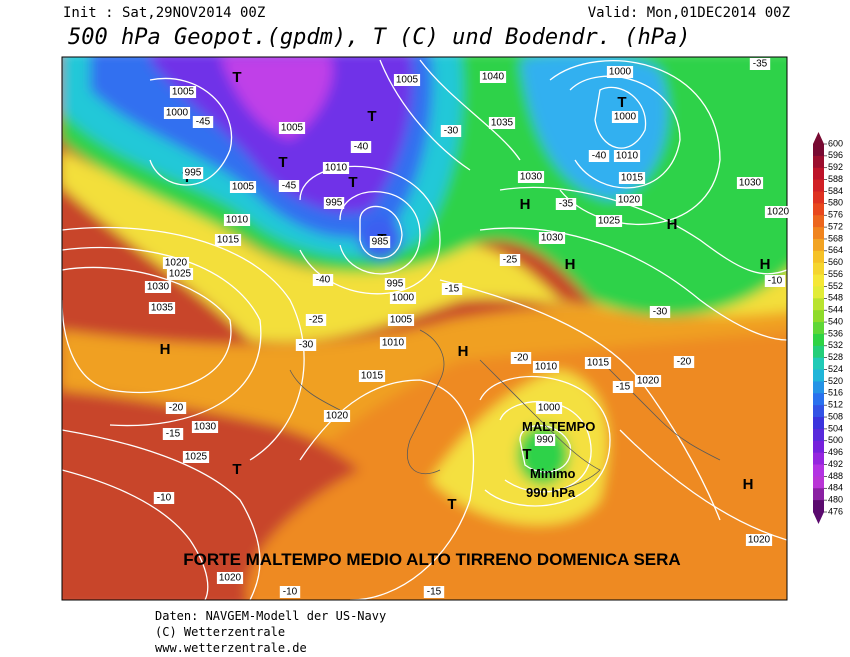 The width and height of the screenshot is (850, 657). Describe the element at coordinates (835, 215) in the screenshot. I see `colorbar-tick-label: 576` at that location.